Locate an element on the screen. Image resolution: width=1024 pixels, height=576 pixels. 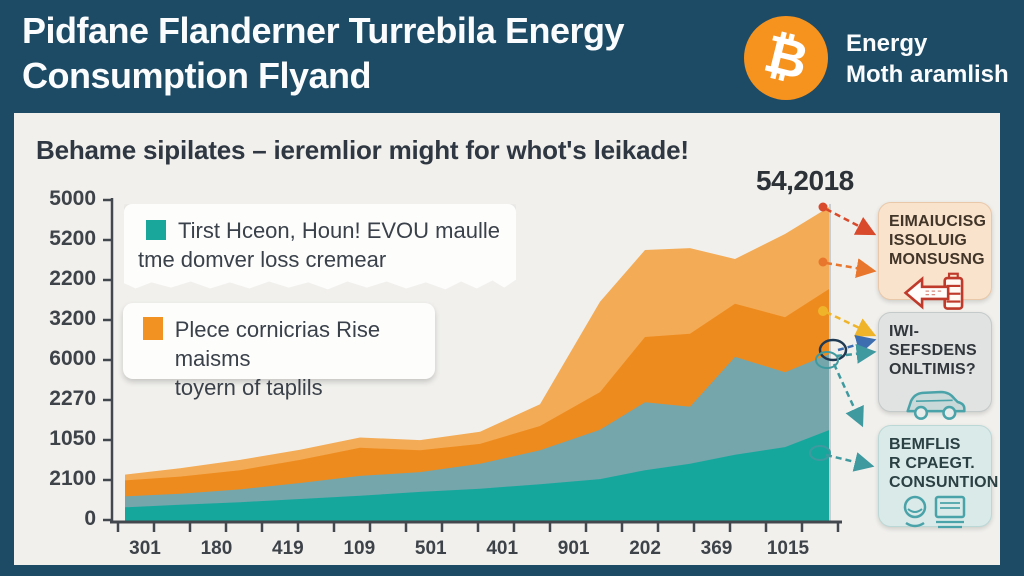
callout-b-line-3: ONLTIMIS? is located at coordinates (932, 369).